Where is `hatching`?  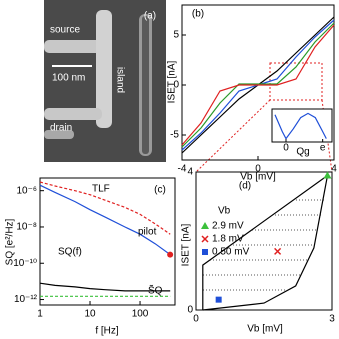 hatching is located at coordinates (264, 245).